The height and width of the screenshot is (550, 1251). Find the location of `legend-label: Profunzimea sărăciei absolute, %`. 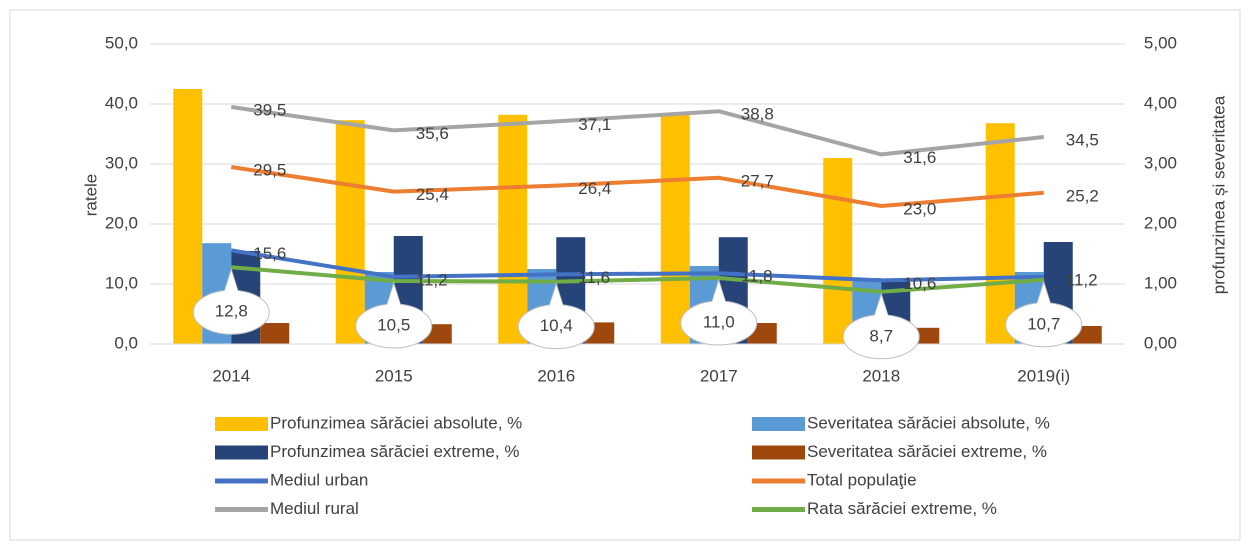

legend-label: Profunzimea sărăciei absolute, % is located at coordinates (396, 422).